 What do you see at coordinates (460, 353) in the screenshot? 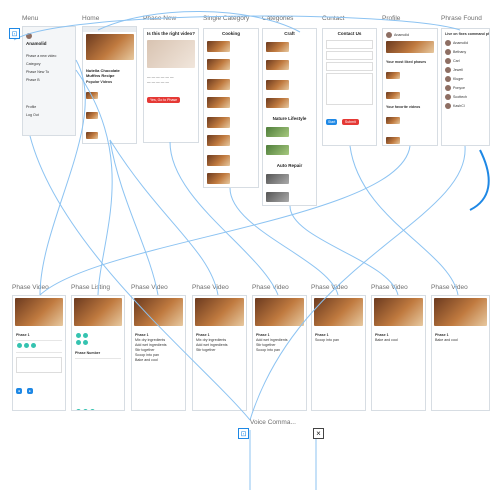
I see `screen-phase-video-7: Phase 1 Bake and cool` at bounding box center [460, 353].